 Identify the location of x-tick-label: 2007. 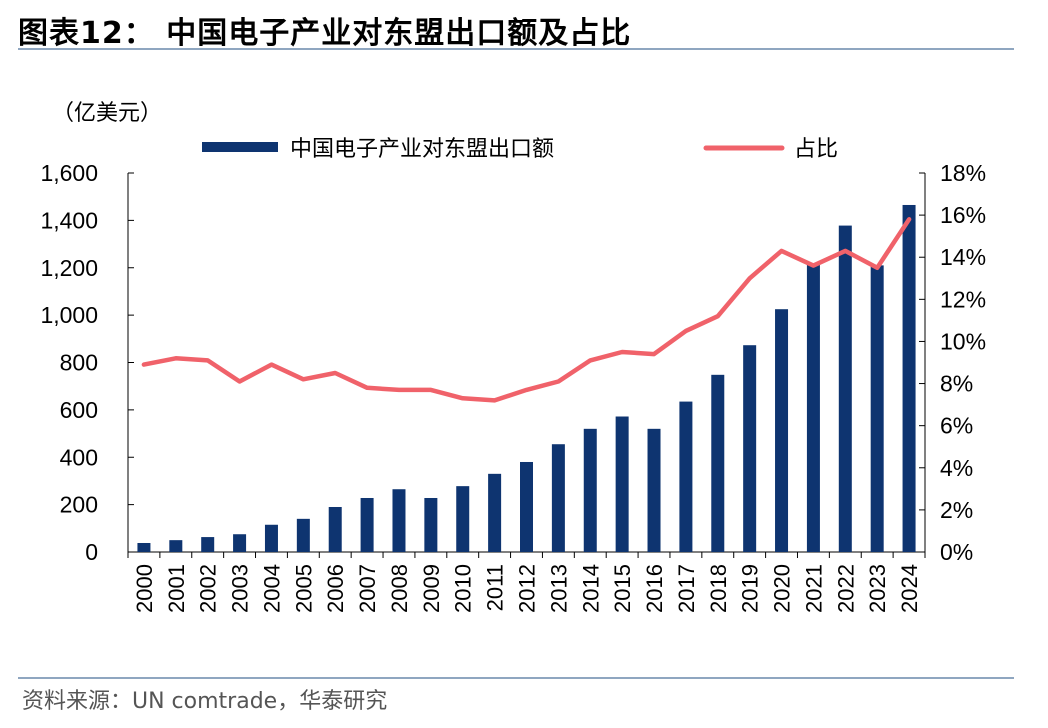
(367, 588).